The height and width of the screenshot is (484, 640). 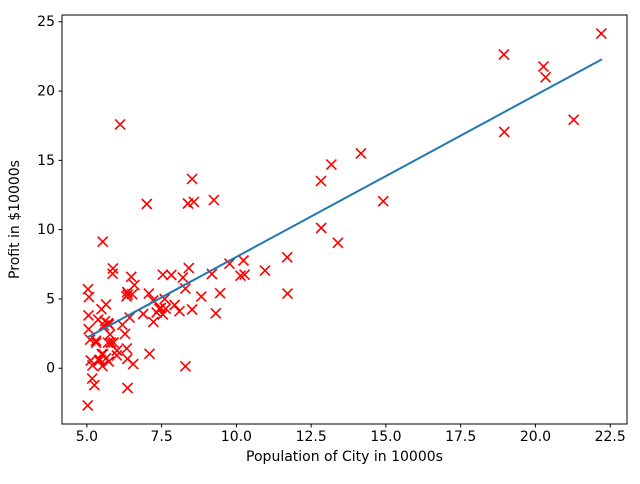 What do you see at coordinates (46, 161) in the screenshot?
I see `y-tick-label: 15` at bounding box center [46, 161].